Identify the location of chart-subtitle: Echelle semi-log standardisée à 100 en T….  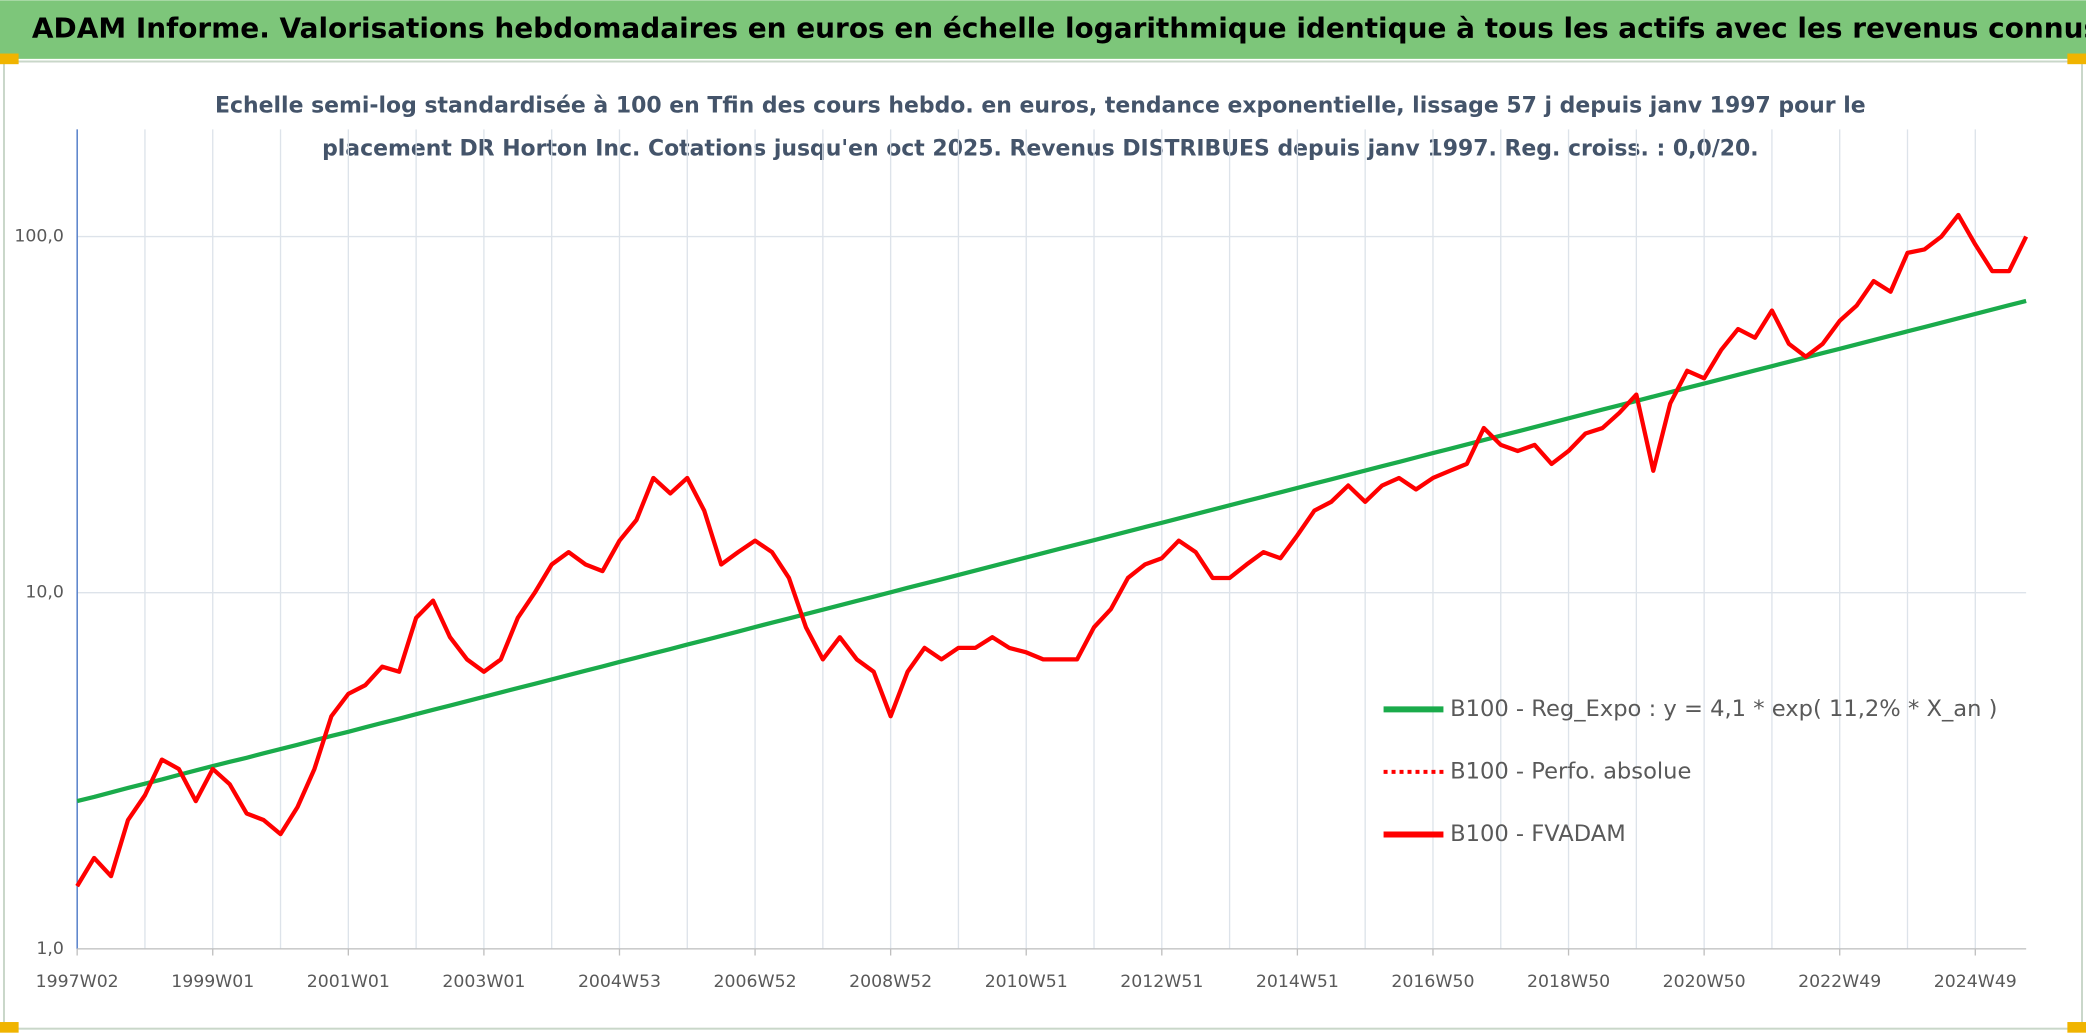
(1040, 106).